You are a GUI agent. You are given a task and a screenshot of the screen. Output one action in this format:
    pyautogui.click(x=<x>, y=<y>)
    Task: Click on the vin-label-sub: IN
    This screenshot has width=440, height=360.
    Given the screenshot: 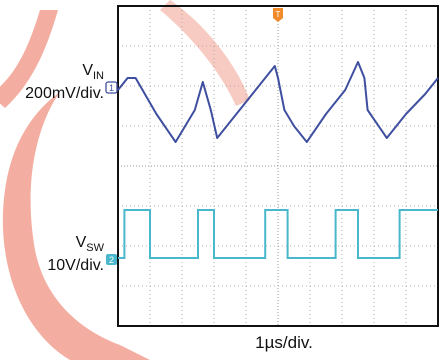 What is the action you would take?
    pyautogui.click(x=98, y=76)
    